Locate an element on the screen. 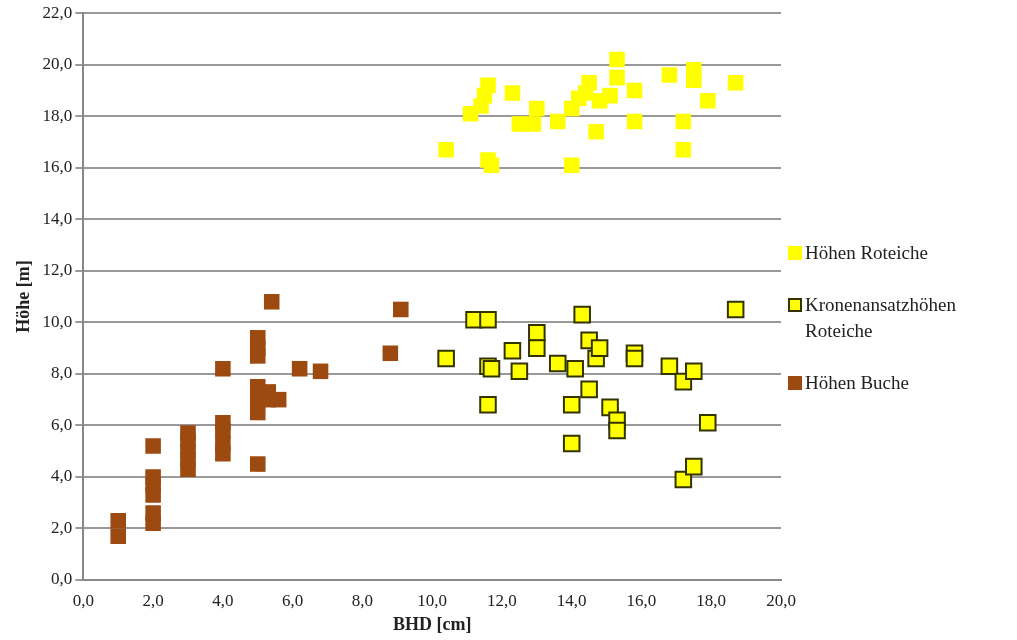 The image size is (1017, 640). legend-label: Kronenansatzhöhen Roteiche is located at coordinates (881, 318).